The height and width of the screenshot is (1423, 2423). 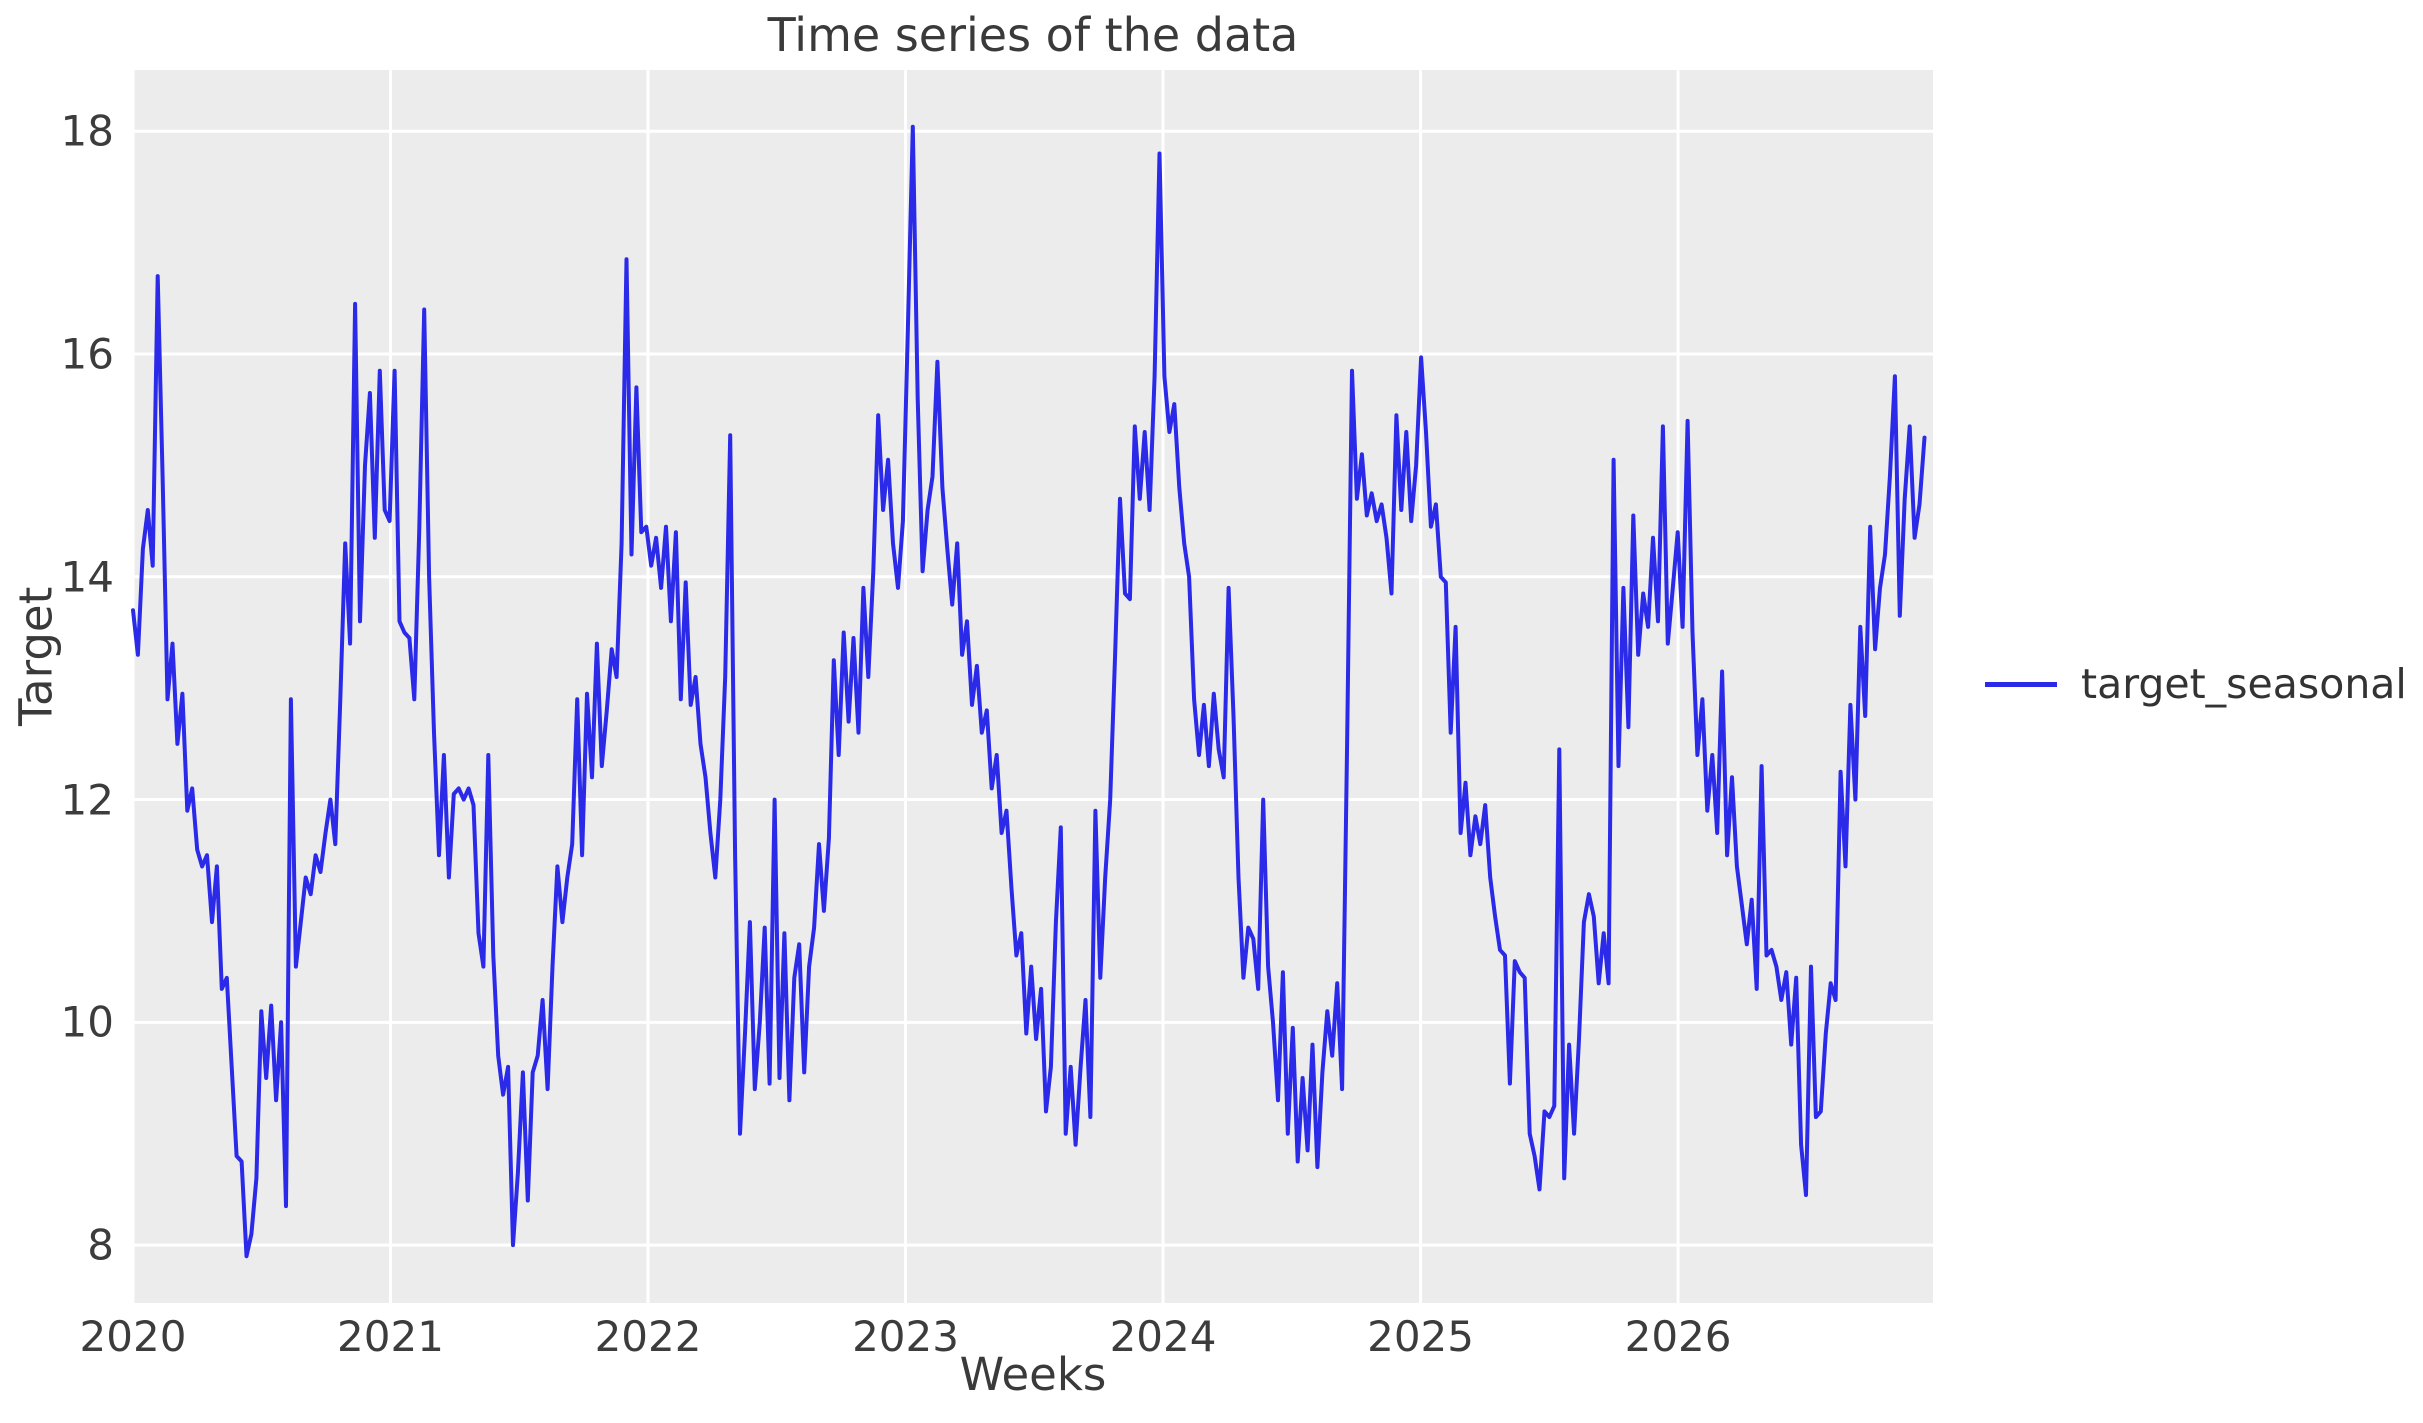 I want to click on y-tick-label: 14, so click(x=87, y=577).